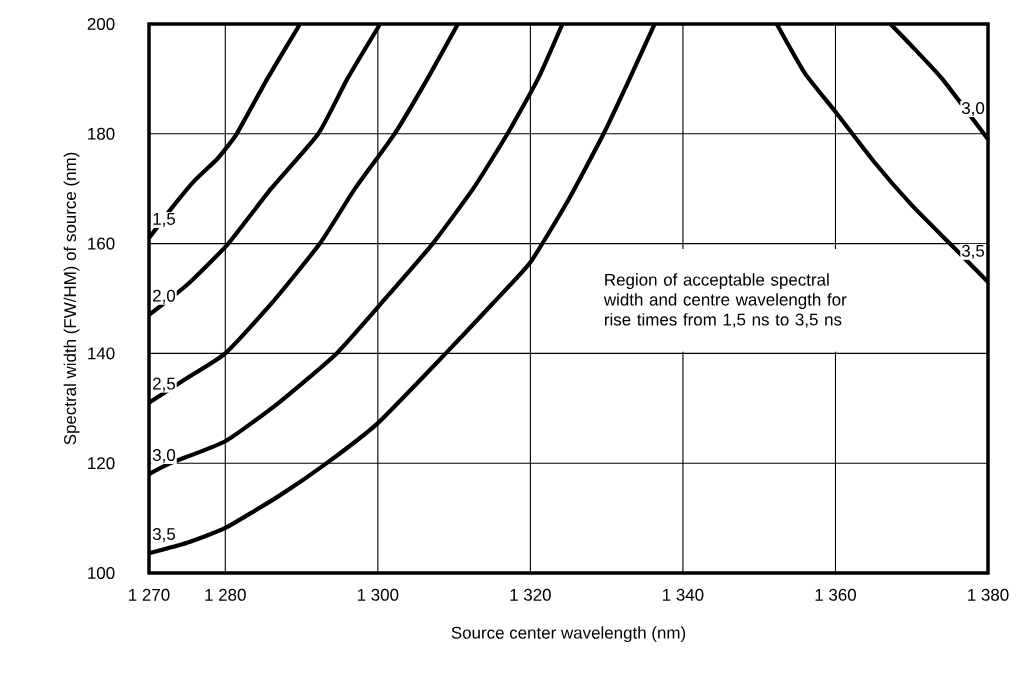  I want to click on y-axis-title: Spectral width (FW/HM) of source (nm), so click(71, 298).